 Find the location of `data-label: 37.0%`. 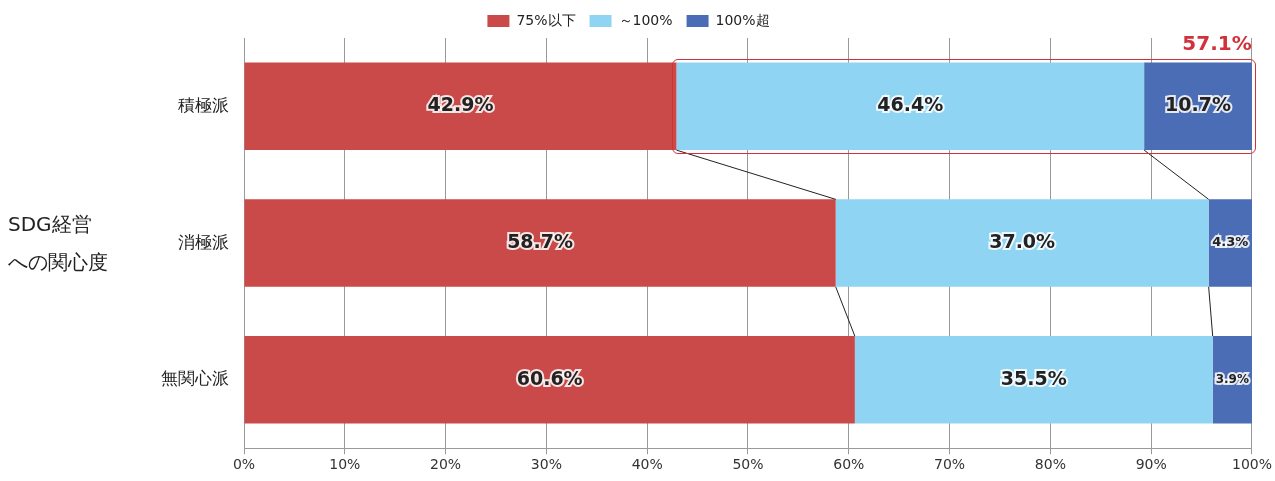

data-label: 37.0% is located at coordinates (1022, 241).